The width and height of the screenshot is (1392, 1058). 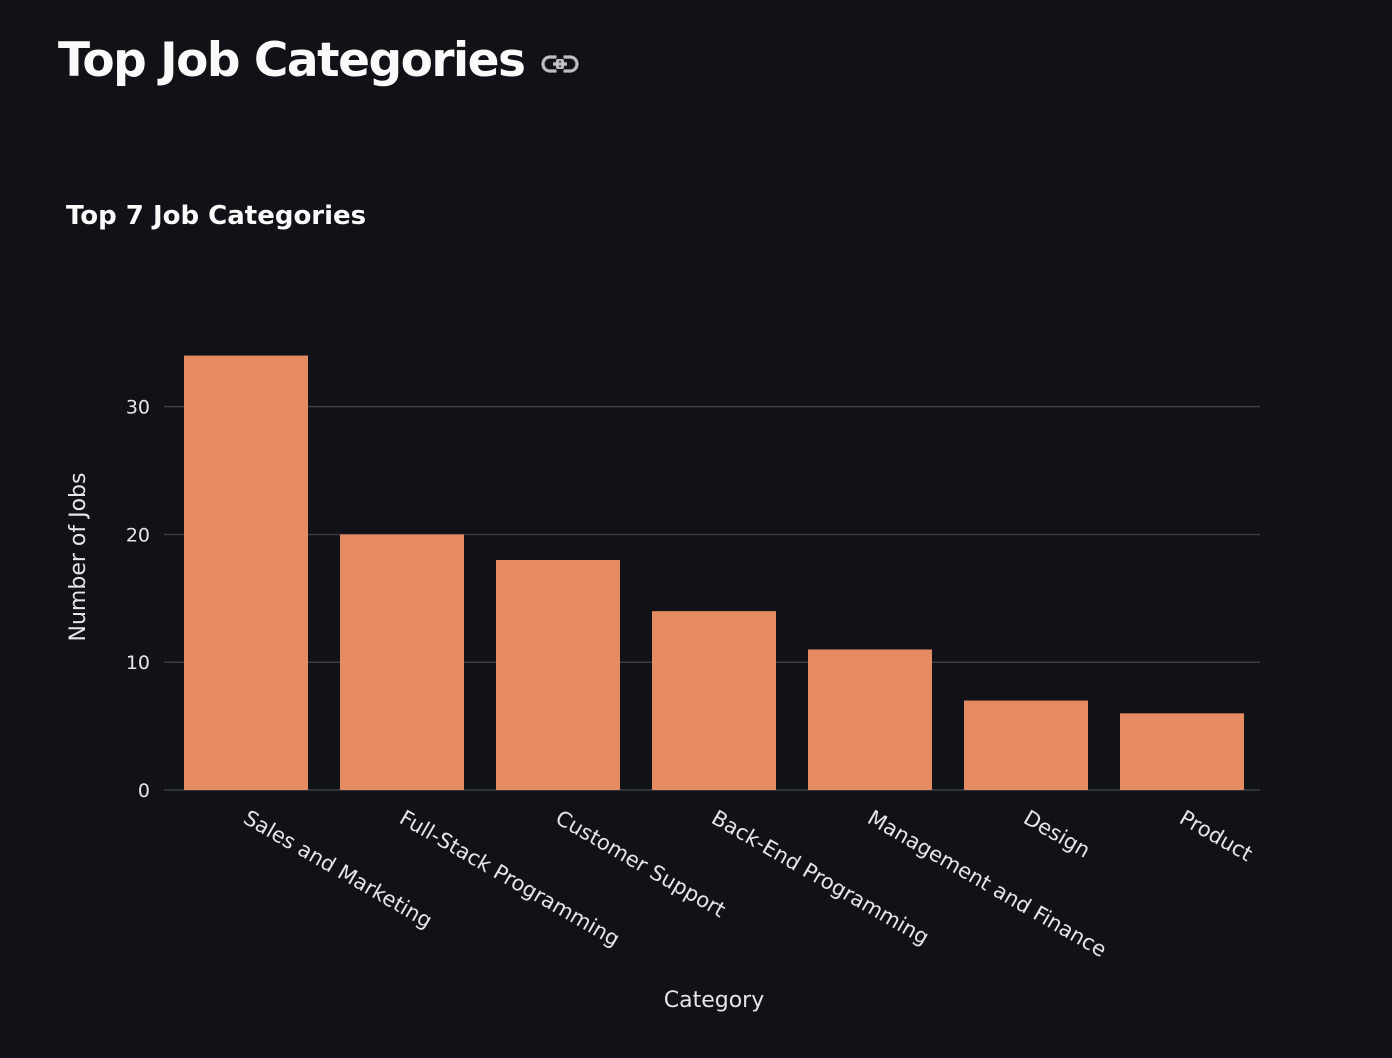 What do you see at coordinates (1216, 836) in the screenshot?
I see `x-tick-label: Product` at bounding box center [1216, 836].